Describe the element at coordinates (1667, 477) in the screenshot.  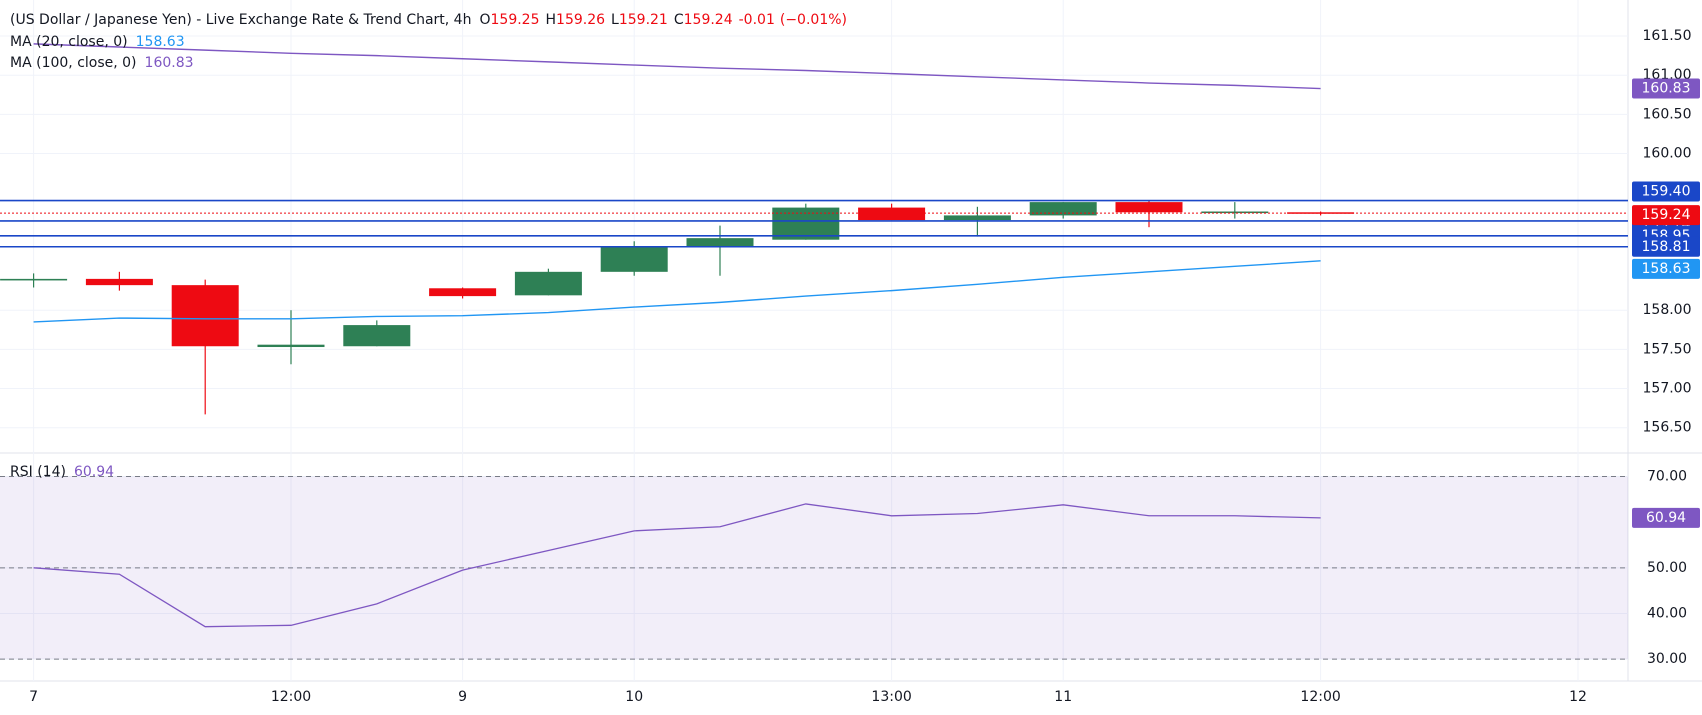
I see `y-tick-label: 70.00` at that location.